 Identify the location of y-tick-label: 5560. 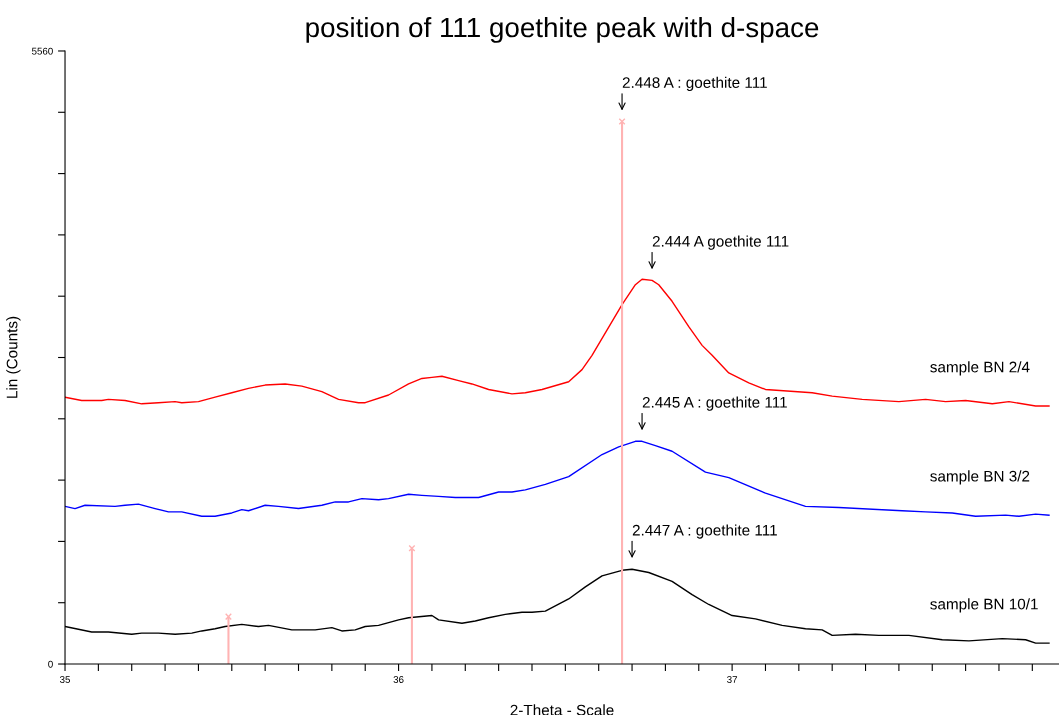
(42, 51).